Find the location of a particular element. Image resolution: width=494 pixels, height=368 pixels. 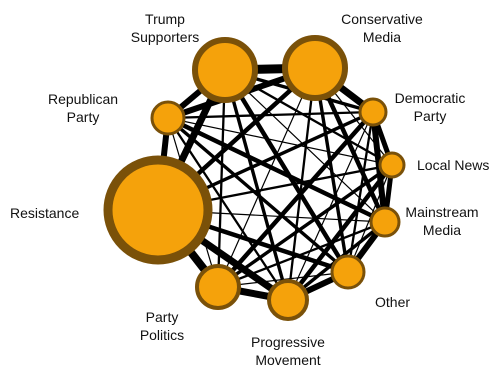

node-label-resistance: Resistance is located at coordinates (44, 213).